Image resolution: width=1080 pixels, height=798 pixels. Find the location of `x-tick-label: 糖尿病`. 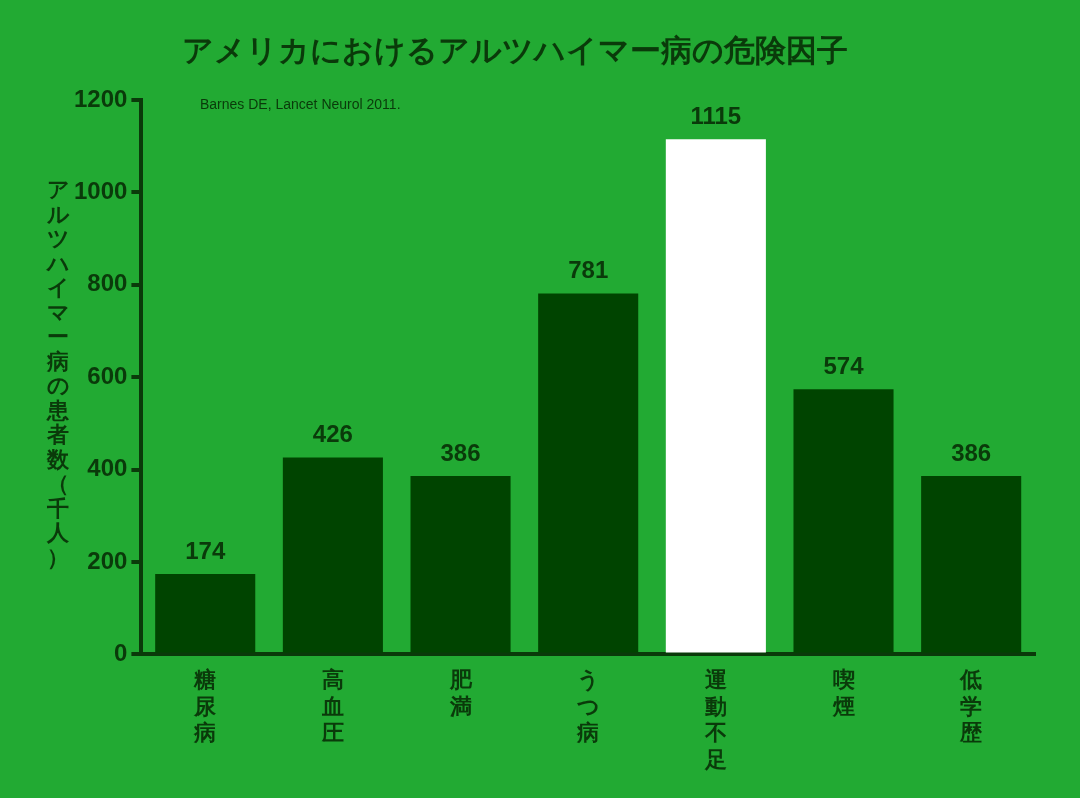

x-tick-label: 糖尿病 is located at coordinates (205, 706).